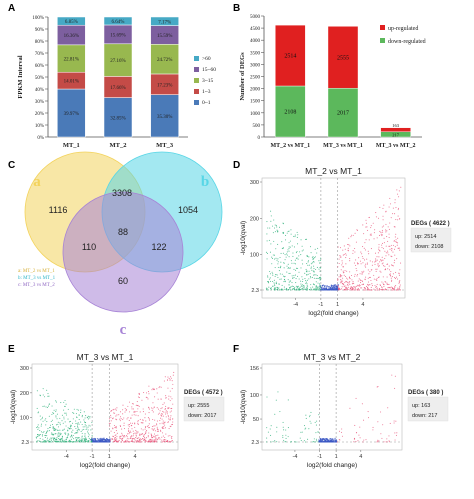 The width and height of the screenshot is (474, 499). Describe the element at coordinates (203, 393) in the screenshot. I see `deg-box-title: DEGs ( 4572 )` at that location.